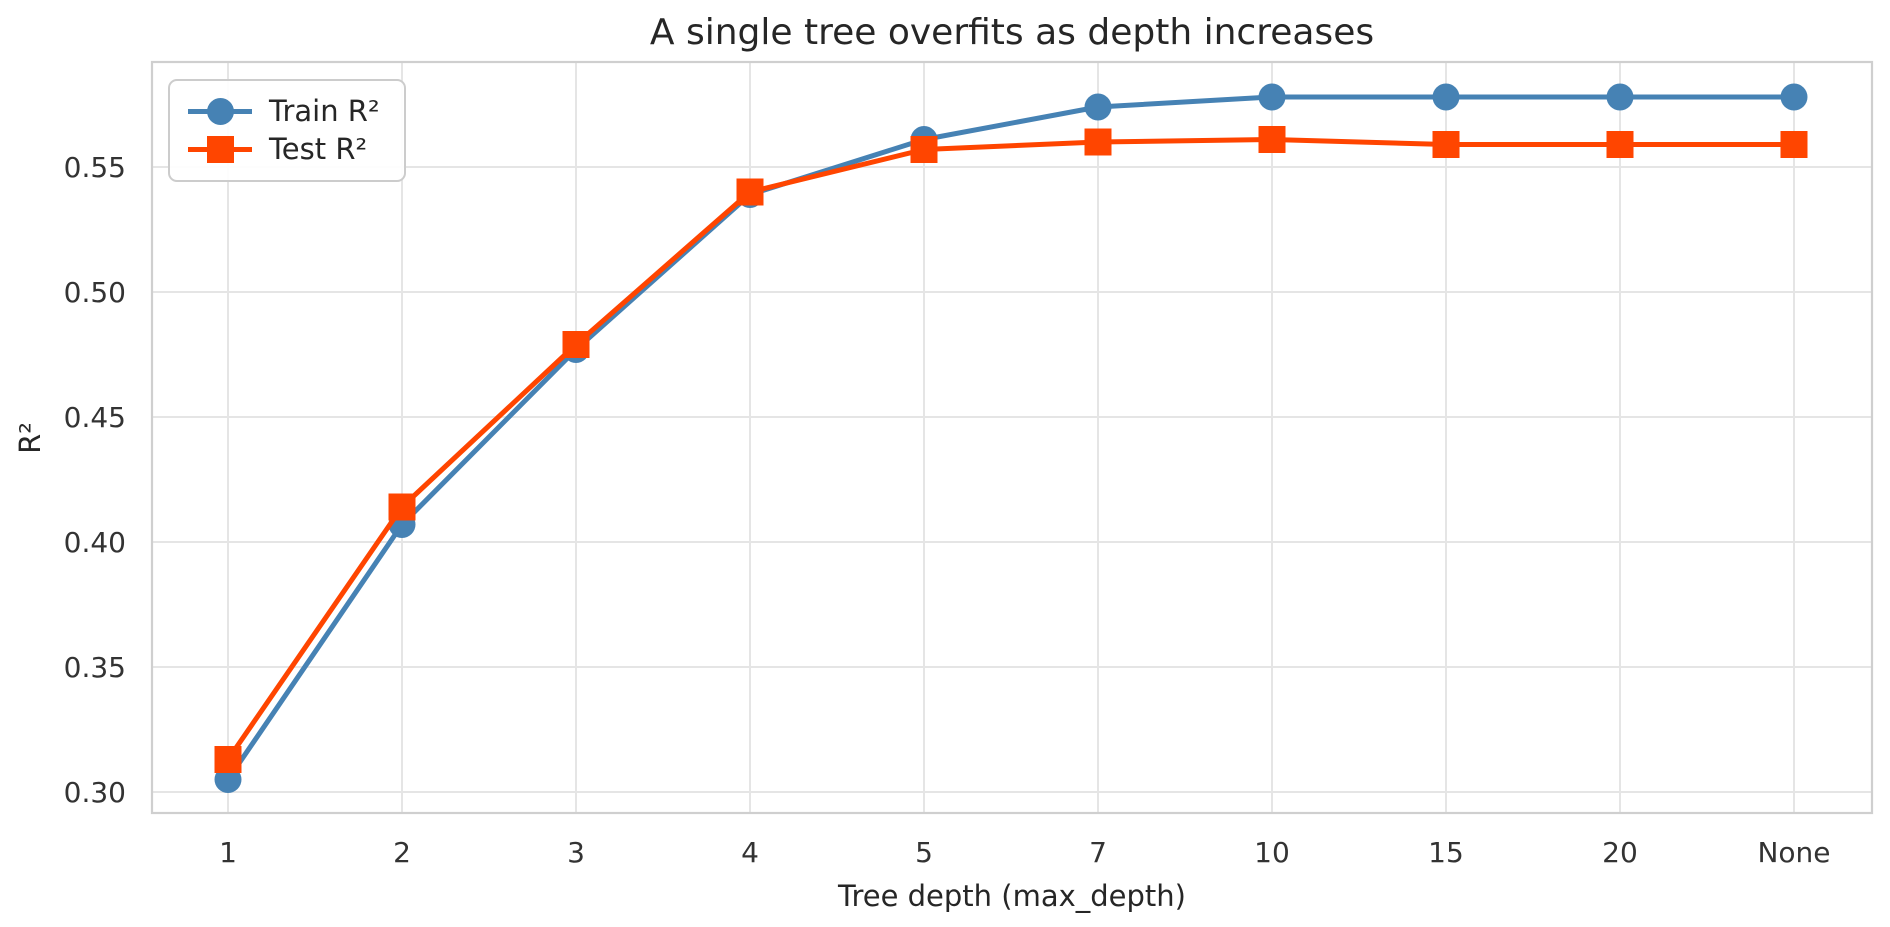 This screenshot has width=1890, height=927. I want to click on x-tick-label: 2, so click(402, 852).